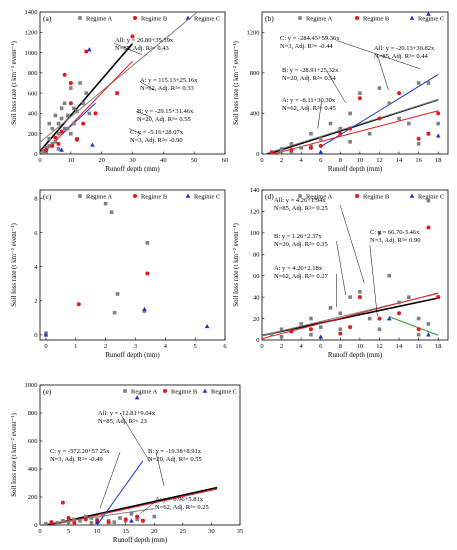 The height and width of the screenshot is (550, 457). What do you see at coordinates (360, 346) in the screenshot?
I see `x-tick-label: 10` at bounding box center [360, 346].